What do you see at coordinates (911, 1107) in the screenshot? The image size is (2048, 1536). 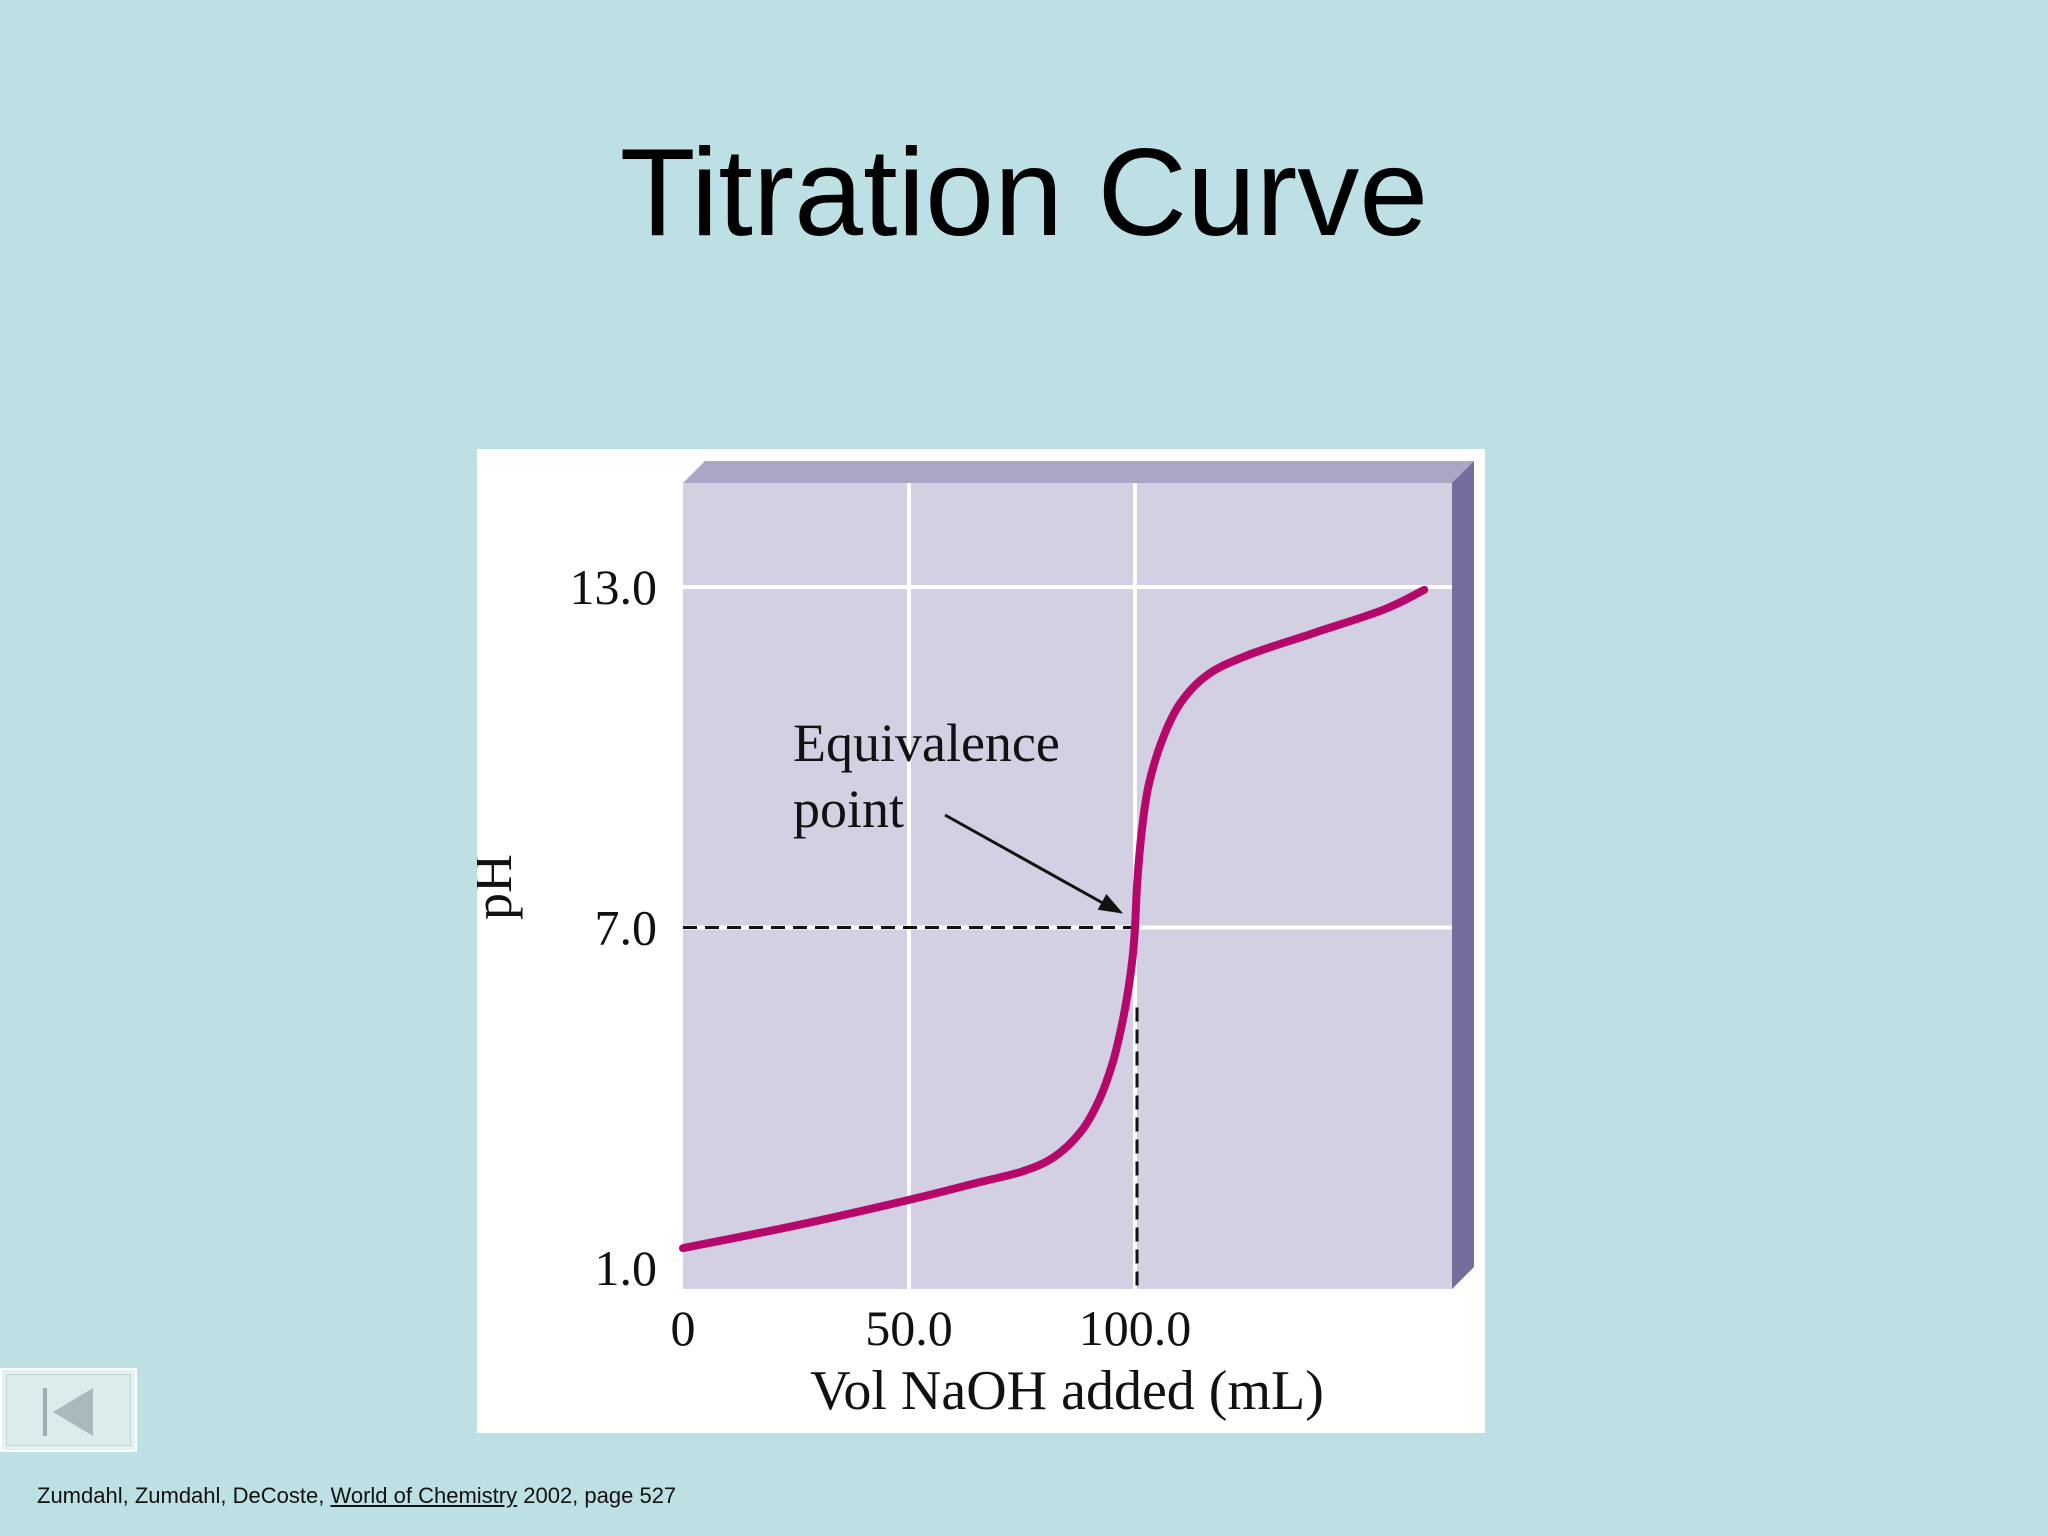 I see `equivalence-guides` at bounding box center [911, 1107].